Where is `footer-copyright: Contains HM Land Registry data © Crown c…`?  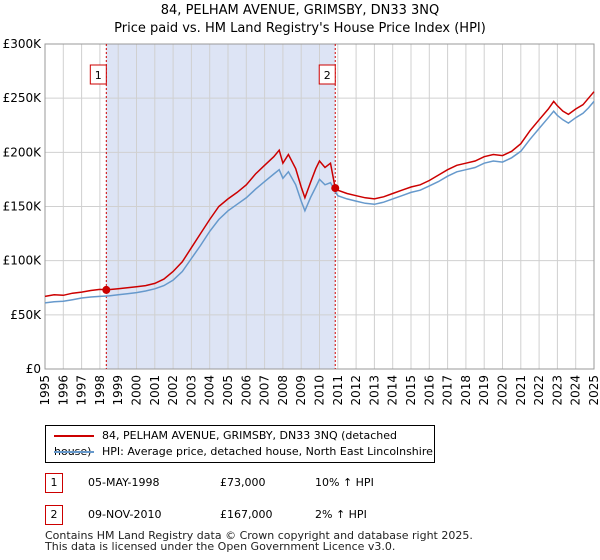
footer-copyright: Contains HM Land Registry data © Crown c… is located at coordinates (259, 535).